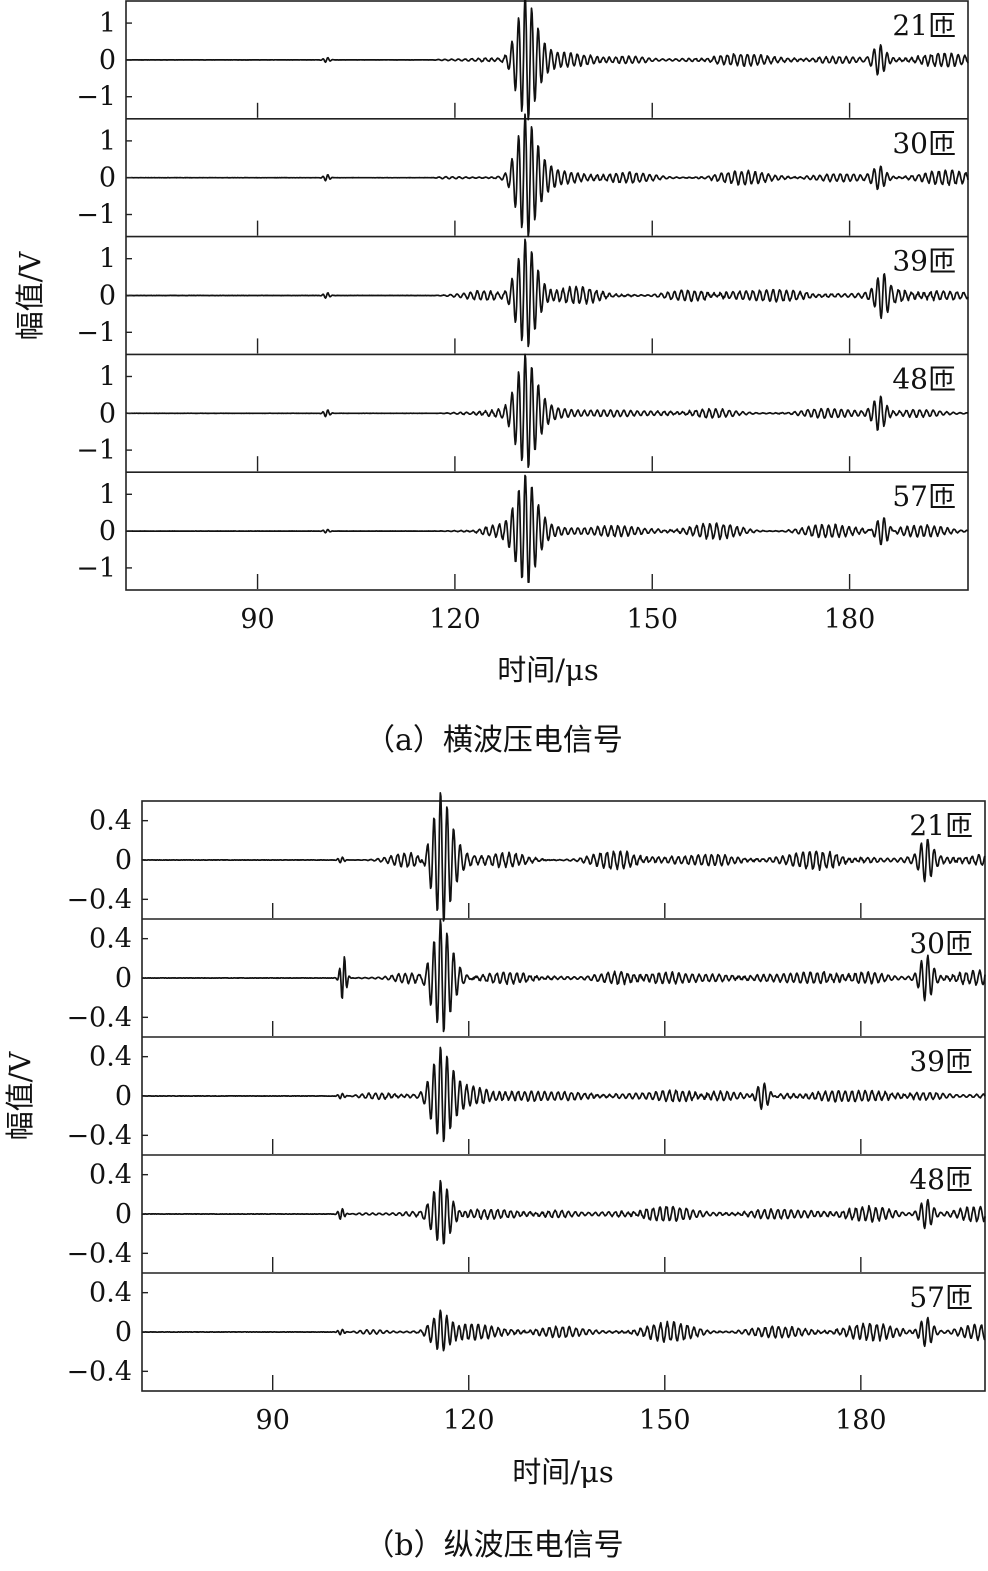  Describe the element at coordinates (30, 296) in the screenshot. I see `chart-a-ylabel: 幅值/V` at that location.